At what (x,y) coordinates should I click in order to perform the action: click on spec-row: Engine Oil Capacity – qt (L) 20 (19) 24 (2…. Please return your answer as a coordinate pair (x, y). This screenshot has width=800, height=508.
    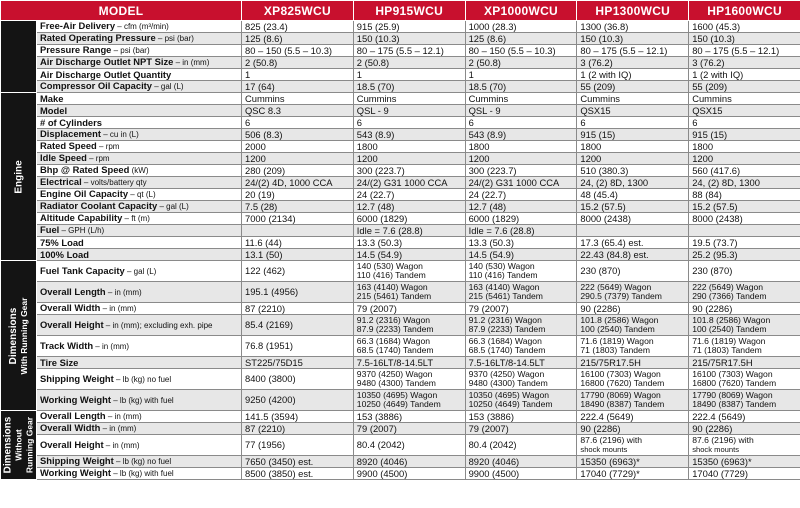
    Looking at the image, I should click on (400, 194).